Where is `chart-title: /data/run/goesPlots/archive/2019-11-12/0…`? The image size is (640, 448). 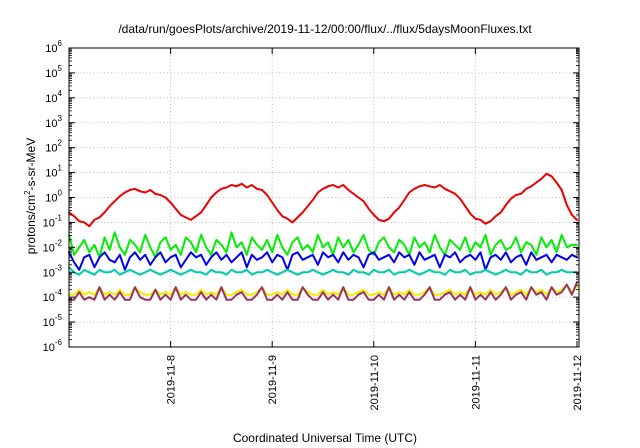 chart-title: /data/run/goesPlots/archive/2019-11-12/0… is located at coordinates (325, 29).